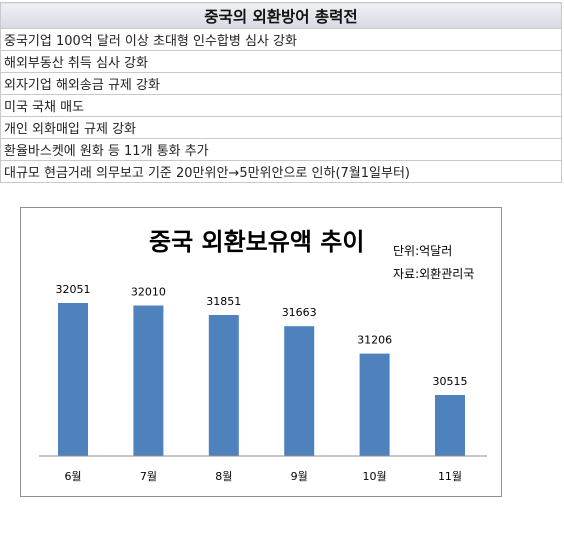 This screenshot has height=535, width=564. I want to click on data-label: 30515, so click(450, 381).